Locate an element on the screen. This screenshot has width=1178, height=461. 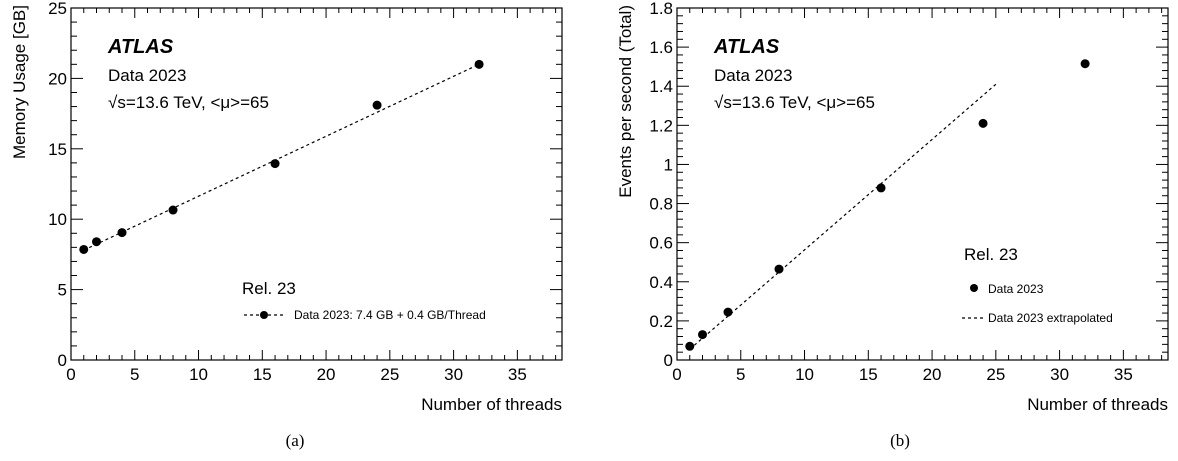
panel-a-legend-title: Rel. 23 is located at coordinates (269, 288).